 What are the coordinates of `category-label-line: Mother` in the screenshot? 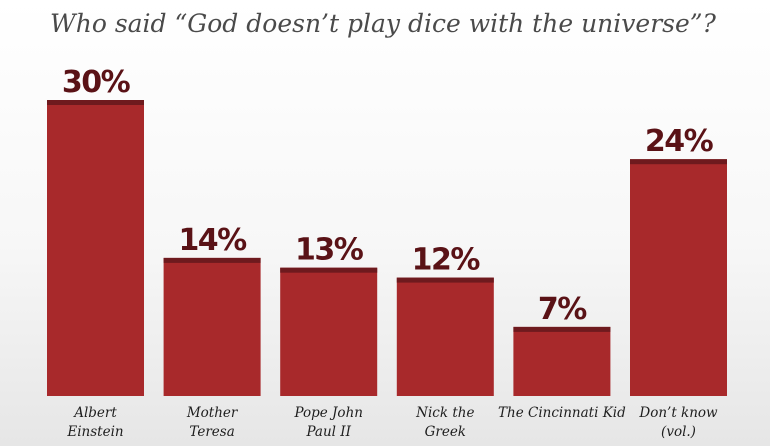 It's located at (212, 413).